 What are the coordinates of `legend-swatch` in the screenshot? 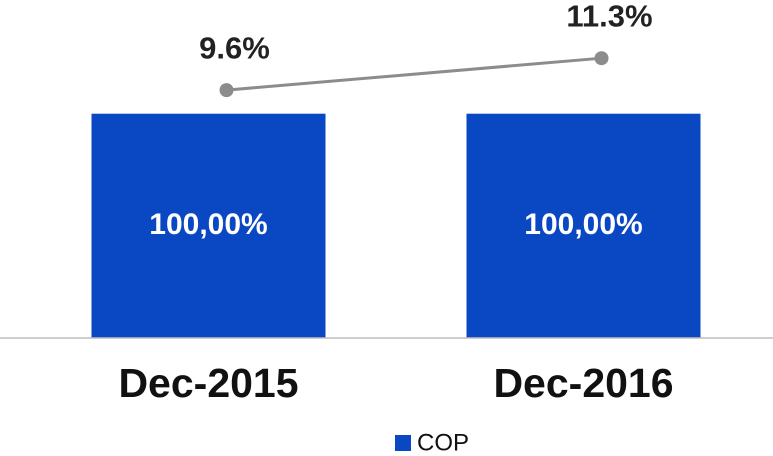 It's located at (403, 443).